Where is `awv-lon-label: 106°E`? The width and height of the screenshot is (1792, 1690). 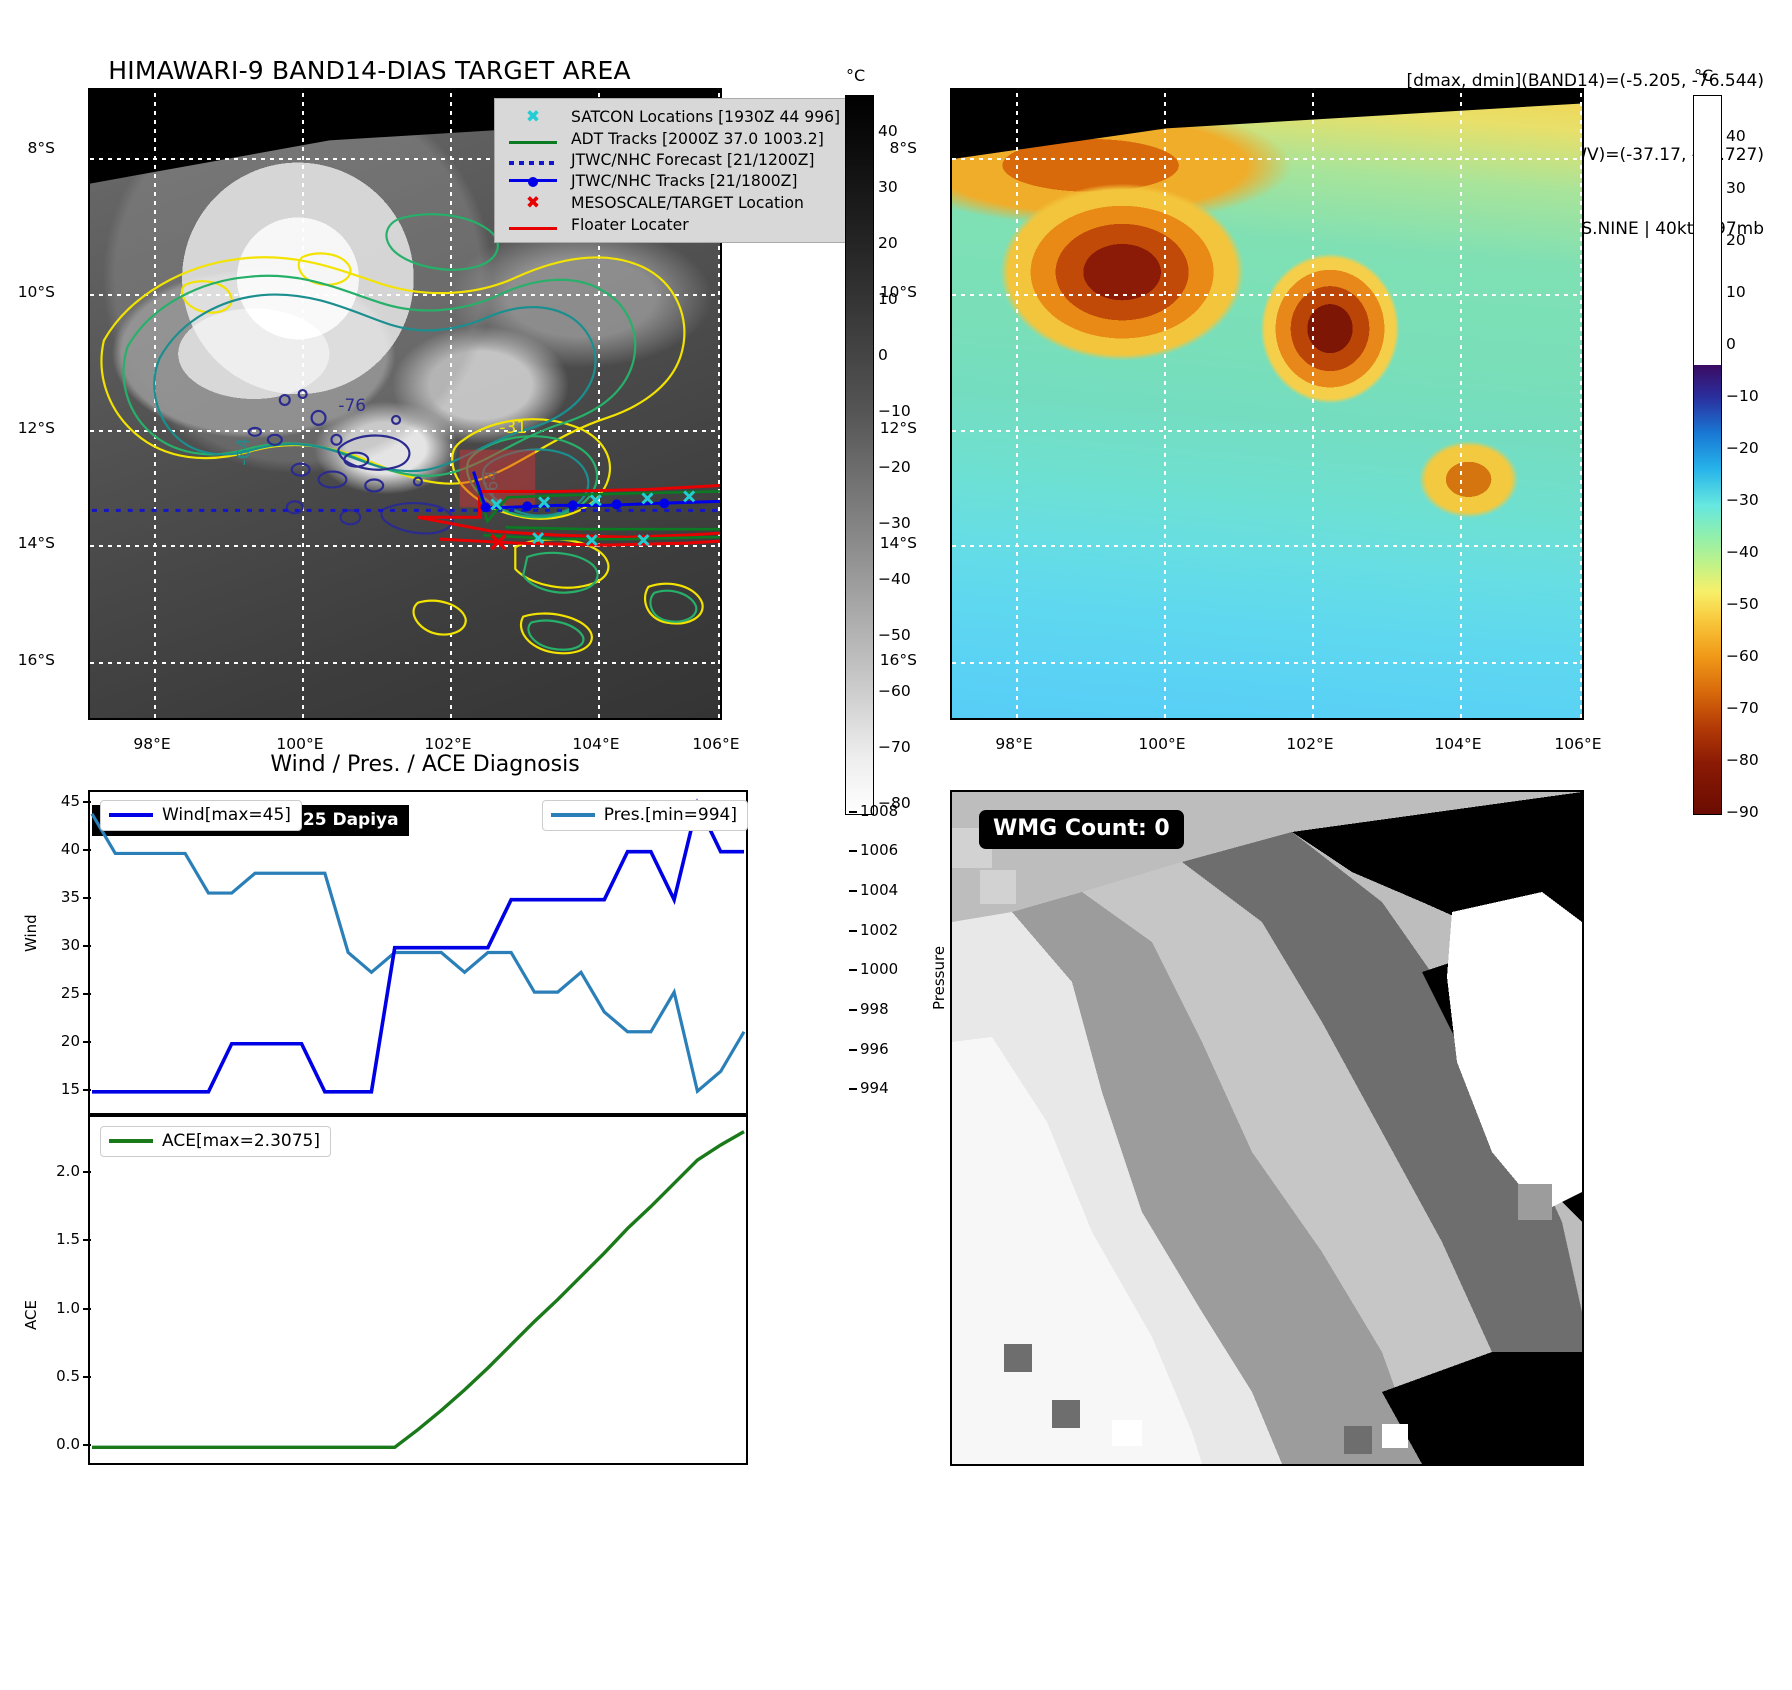 awv-lon-label: 106°E is located at coordinates (1578, 744).